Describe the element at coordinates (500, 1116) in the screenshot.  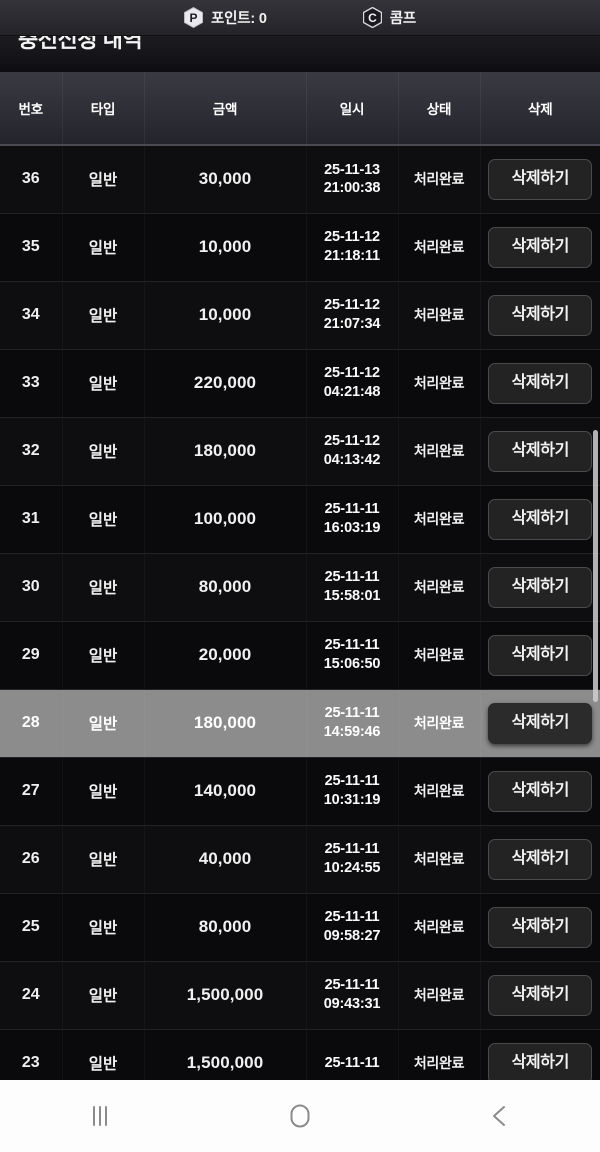
I see `back-button` at that location.